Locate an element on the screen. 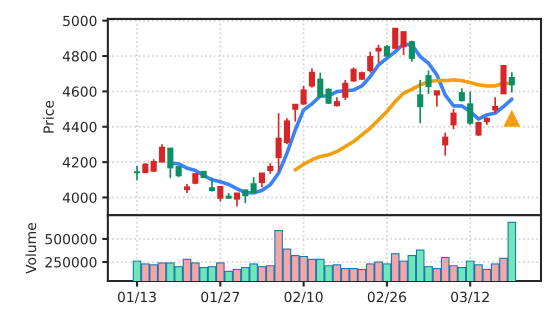 This screenshot has width=556, height=326. x-tick-label: 03/12 is located at coordinates (470, 298).